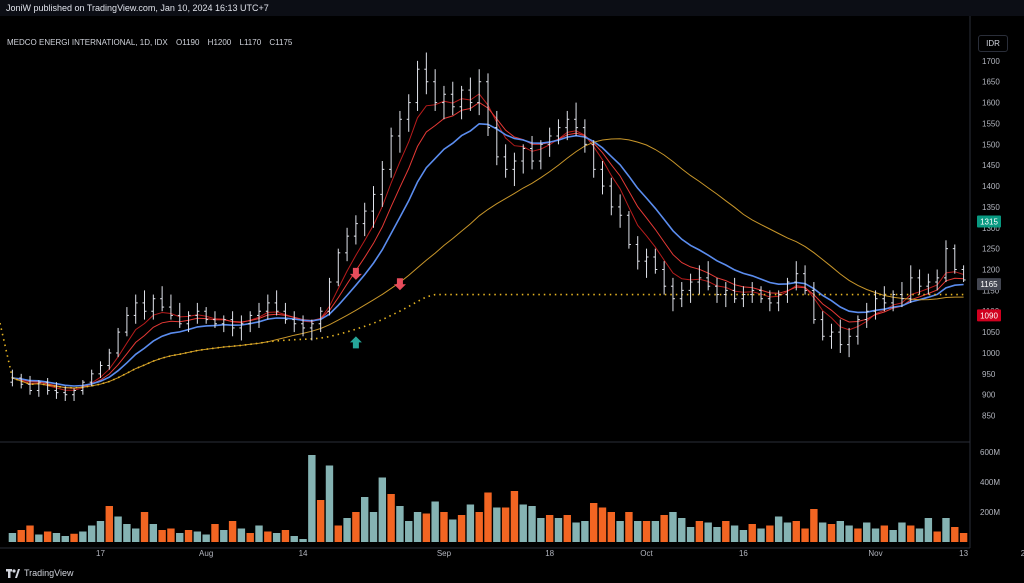  Describe the element at coordinates (990, 512) in the screenshot. I see `volume-tick-label: 200M` at that location.